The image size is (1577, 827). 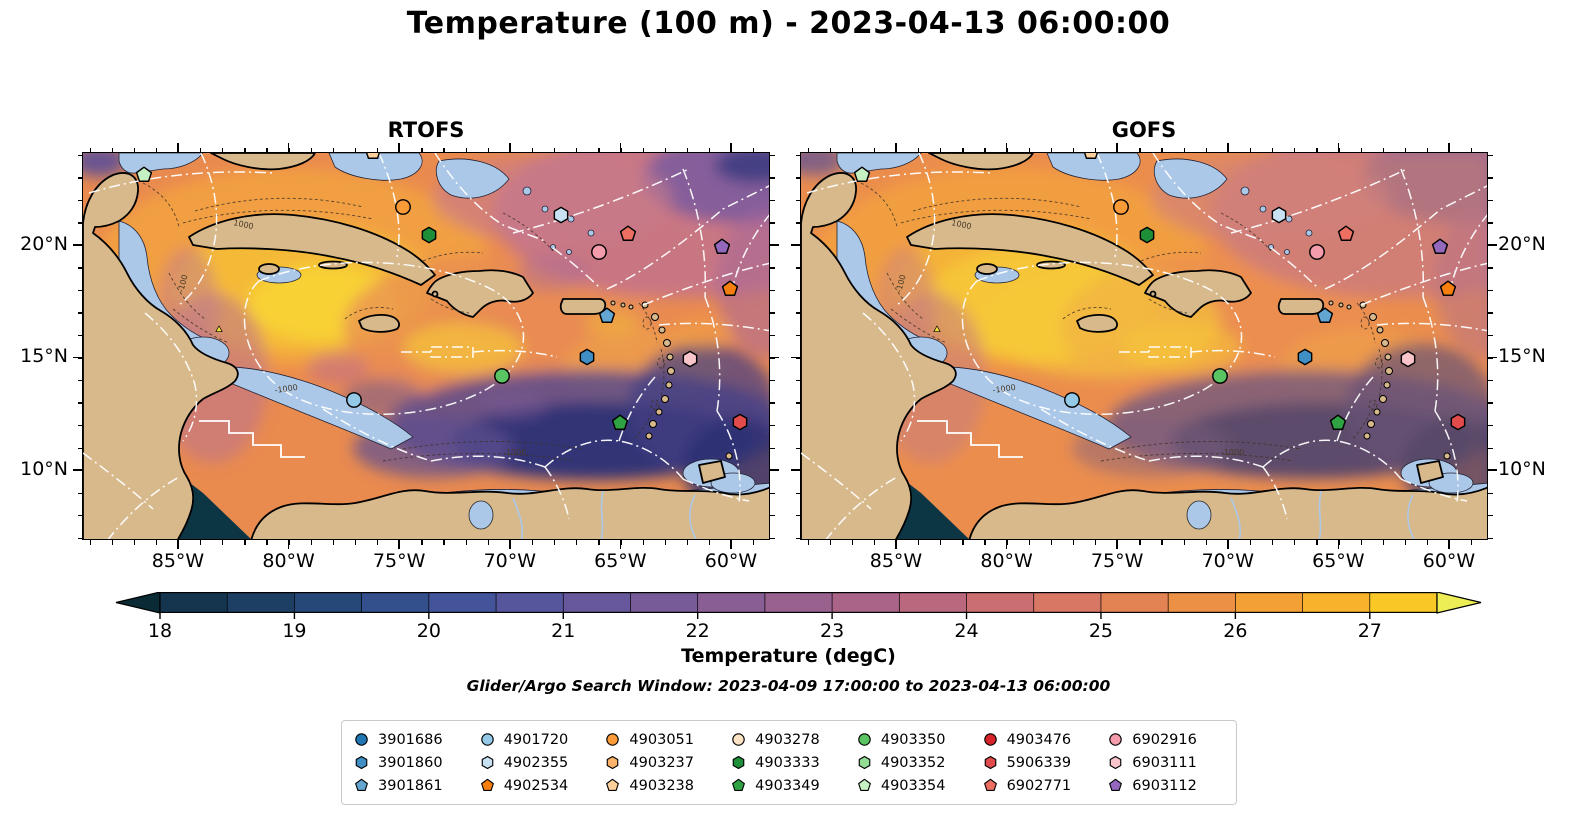 What do you see at coordinates (1235, 631) in the screenshot?
I see `colorbar-tick-label: 26` at bounding box center [1235, 631].